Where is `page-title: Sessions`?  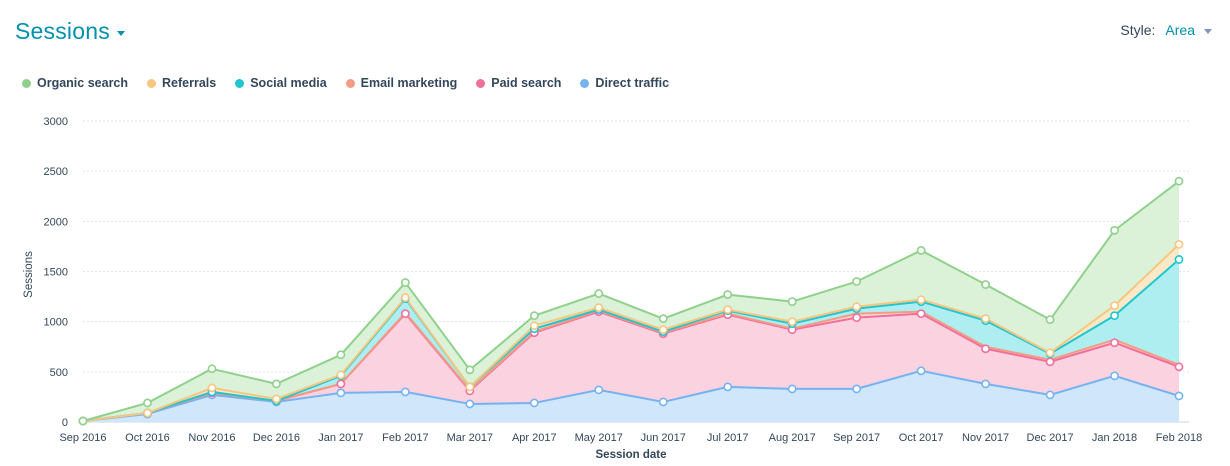 page-title: Sessions is located at coordinates (62, 31).